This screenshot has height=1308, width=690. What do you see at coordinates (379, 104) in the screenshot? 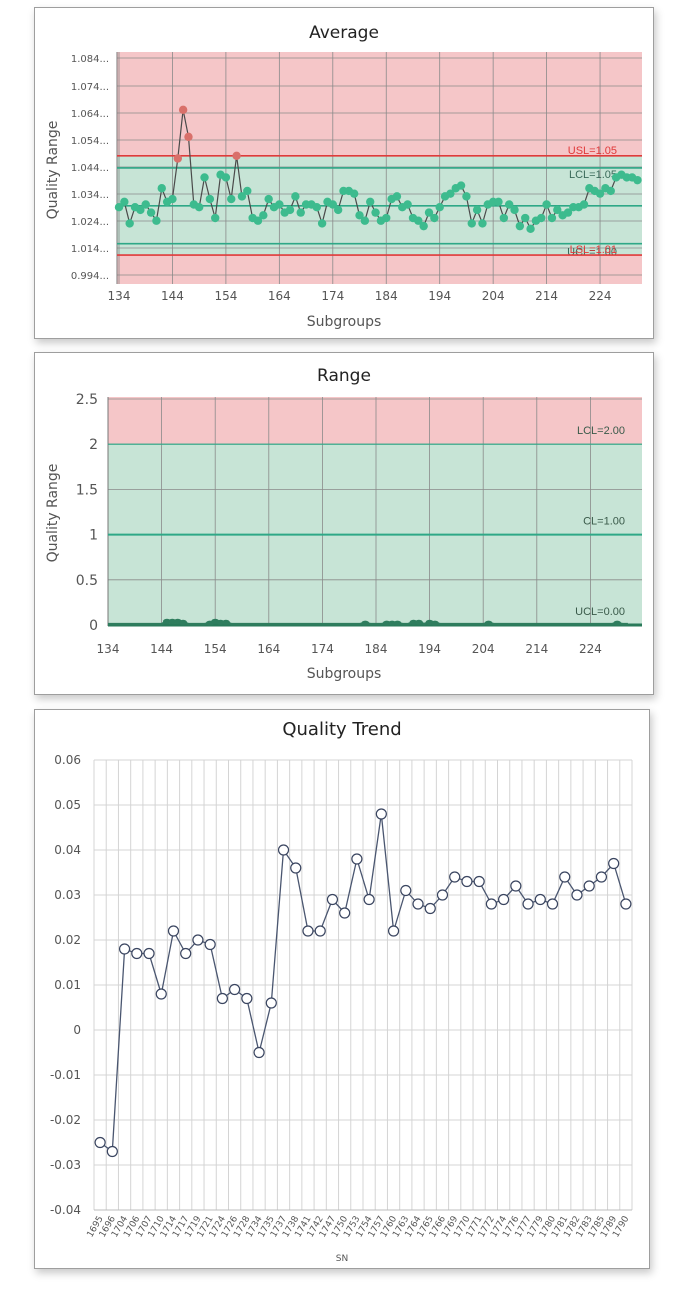
I see `upper-out-of-spec-zone` at bounding box center [379, 104].